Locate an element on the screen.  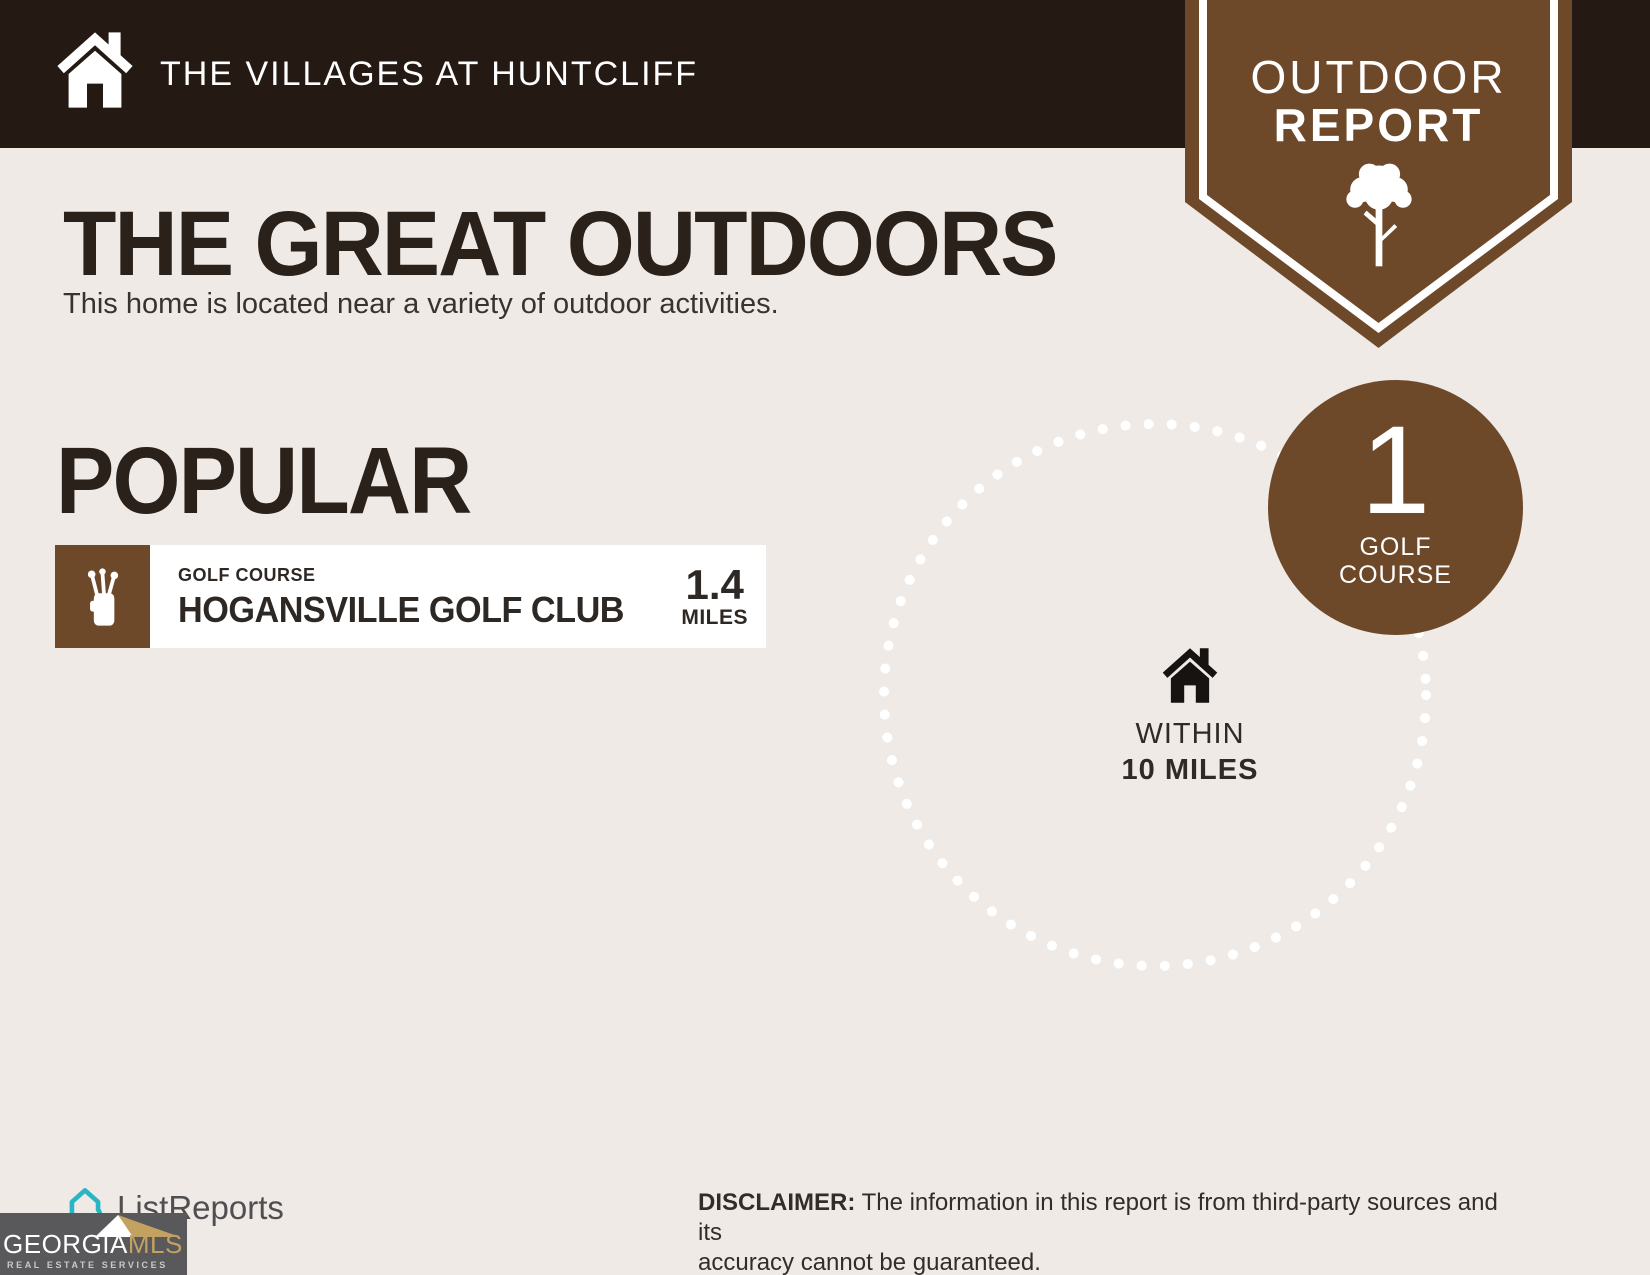
within-distance: 10 MILES is located at coordinates (1190, 770).